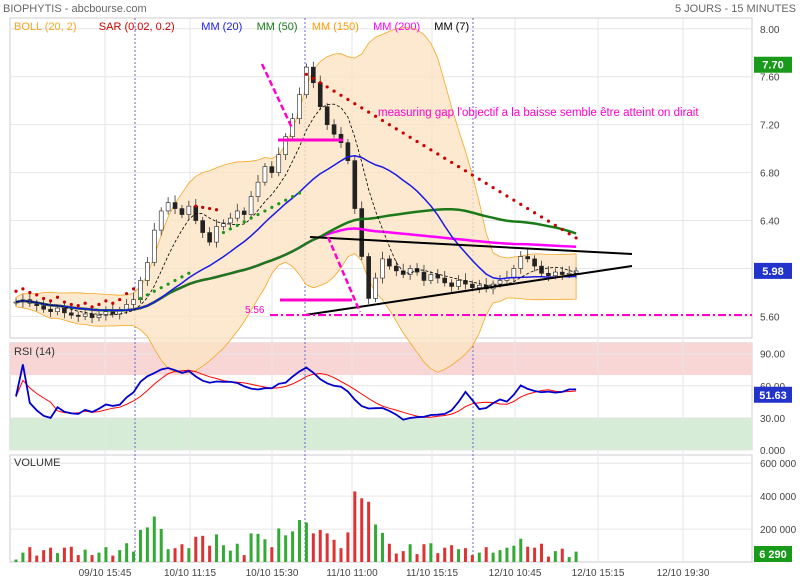 This screenshot has height=580, width=800. Describe the element at coordinates (778, 464) in the screenshot. I see `volume-tick-label: 600 000` at that location.